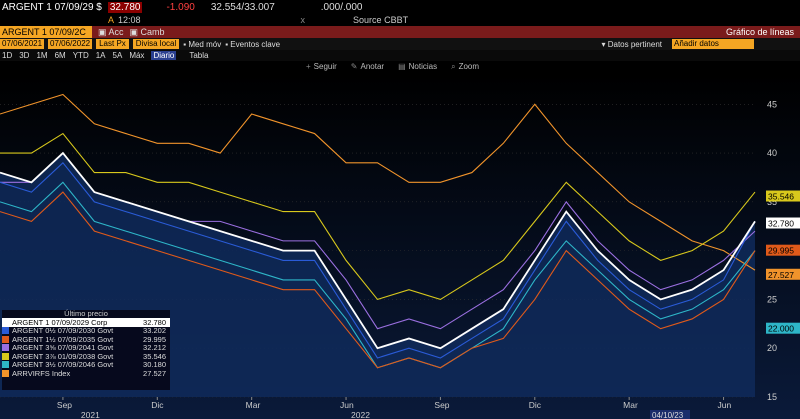 The height and width of the screenshot is (419, 800). I want to click on current-date-tag, so click(670, 414).